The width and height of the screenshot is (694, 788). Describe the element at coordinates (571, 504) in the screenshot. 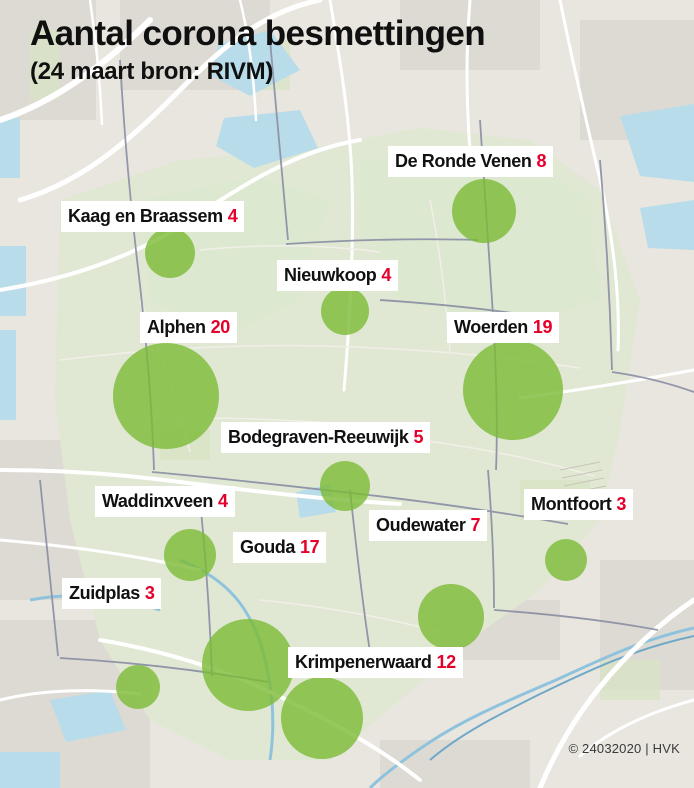

I see `label-place-name: Montfoort` at that location.